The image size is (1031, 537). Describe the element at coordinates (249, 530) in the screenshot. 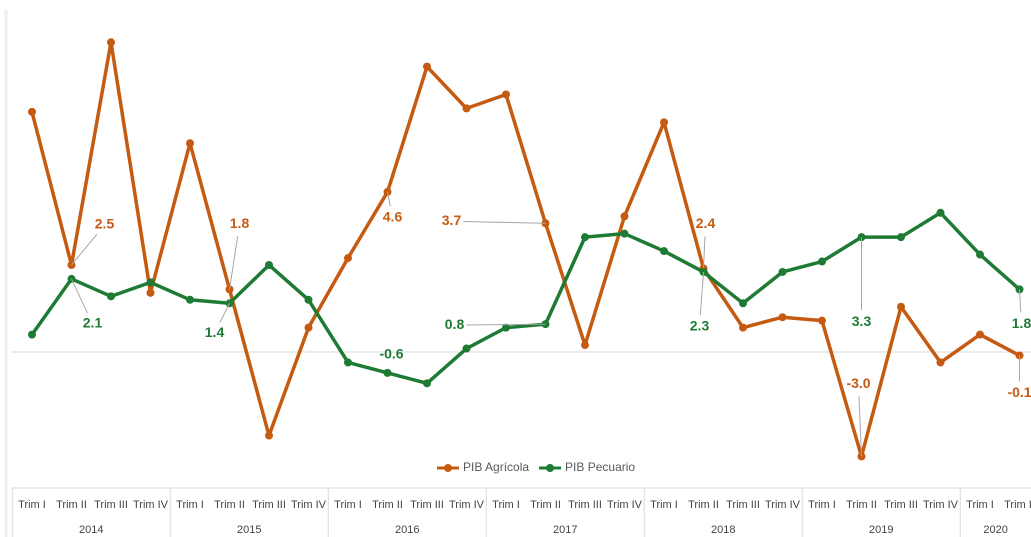

I see `x-group-label: 2015` at that location.